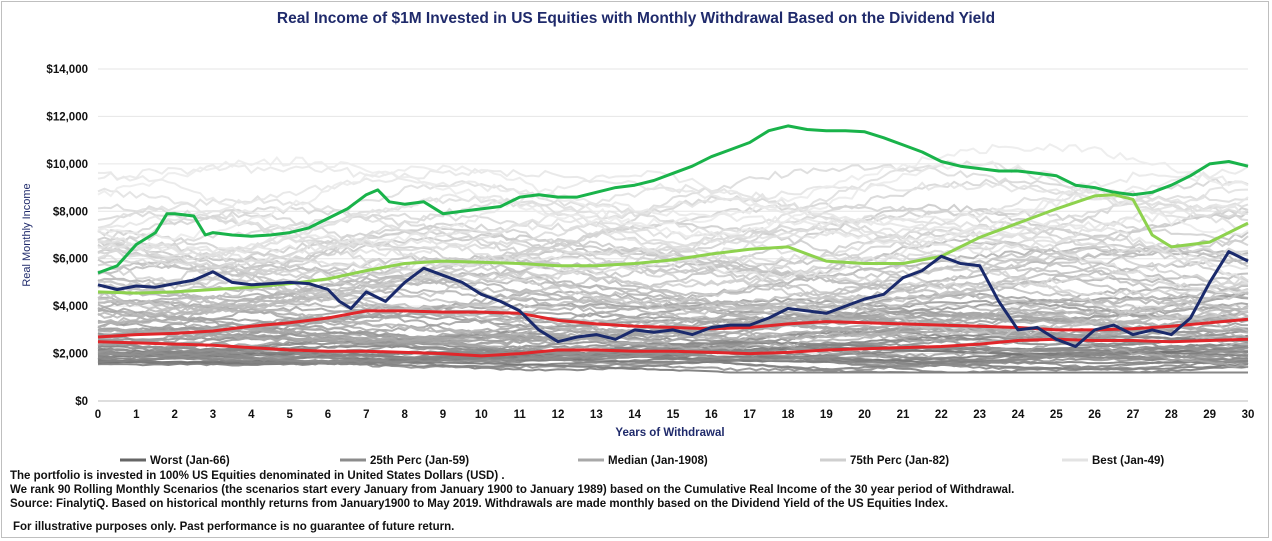 This screenshot has width=1272, height=541. I want to click on x-tick-label: 23, so click(979, 415).